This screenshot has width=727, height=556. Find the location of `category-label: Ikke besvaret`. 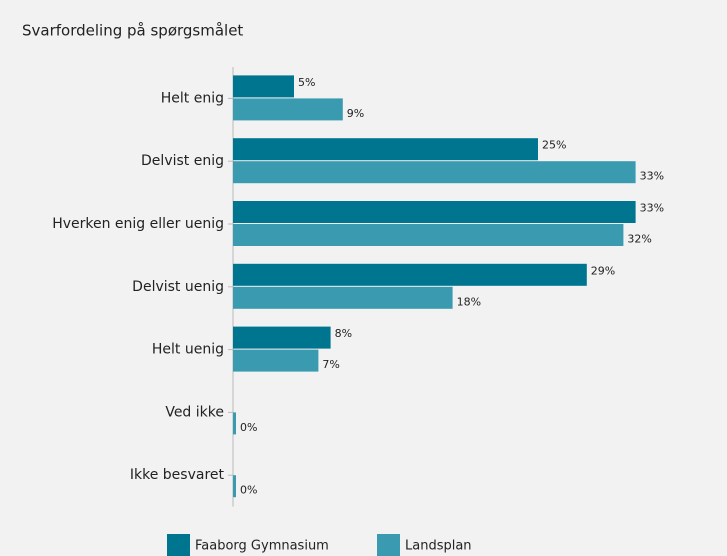

category-label: Ikke besvaret is located at coordinates (177, 475).